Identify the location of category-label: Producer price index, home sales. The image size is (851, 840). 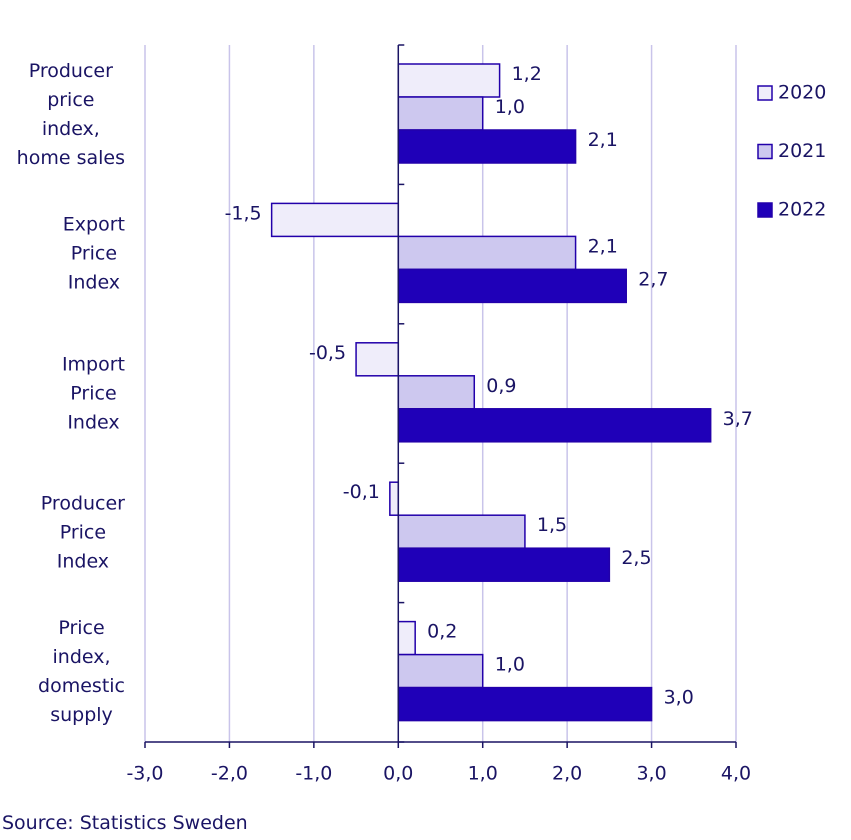
(70, 114).